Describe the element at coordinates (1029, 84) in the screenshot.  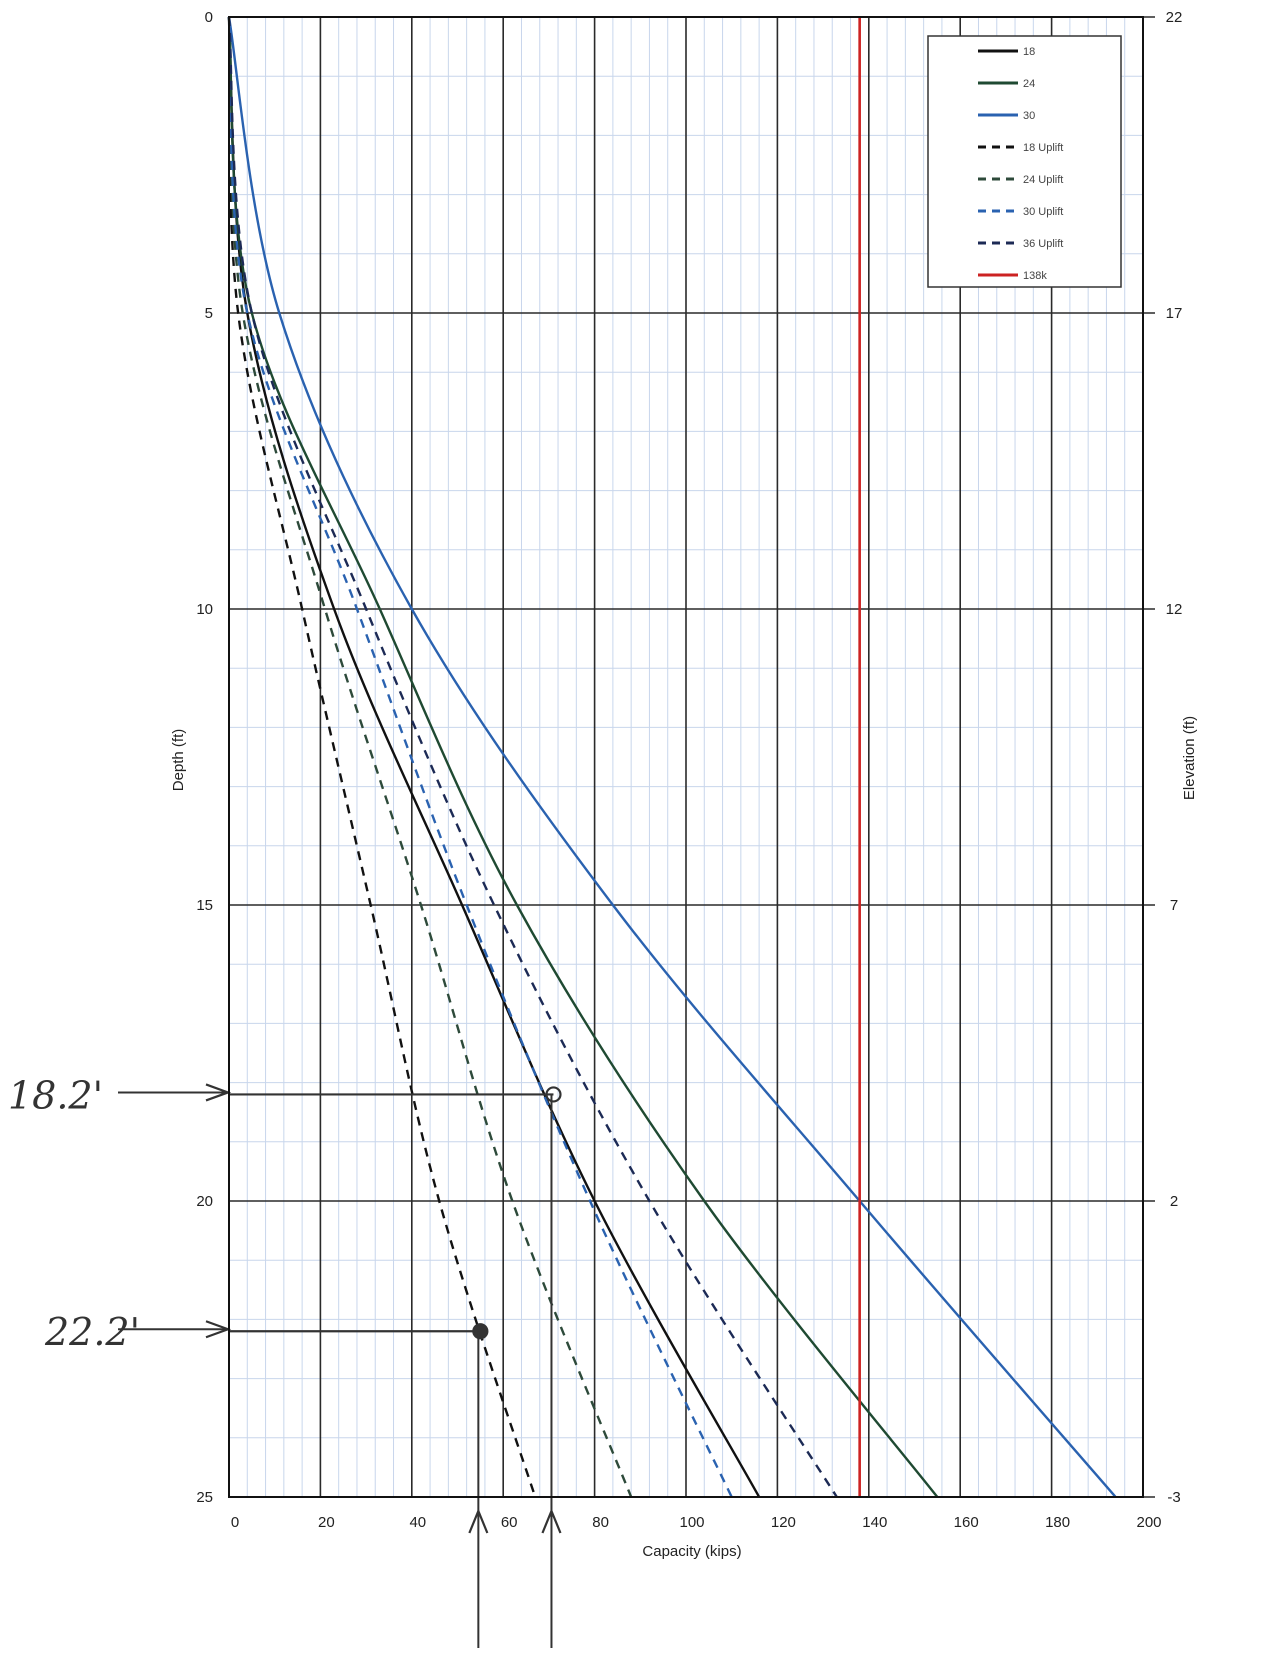
I see `legend-label-24: 24` at that location.